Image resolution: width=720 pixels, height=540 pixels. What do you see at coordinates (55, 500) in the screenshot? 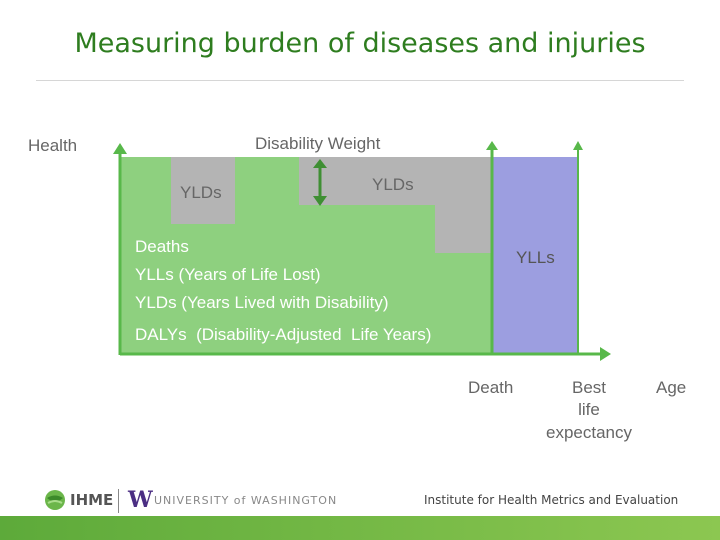
I see `ihme-globe-icon` at bounding box center [55, 500].